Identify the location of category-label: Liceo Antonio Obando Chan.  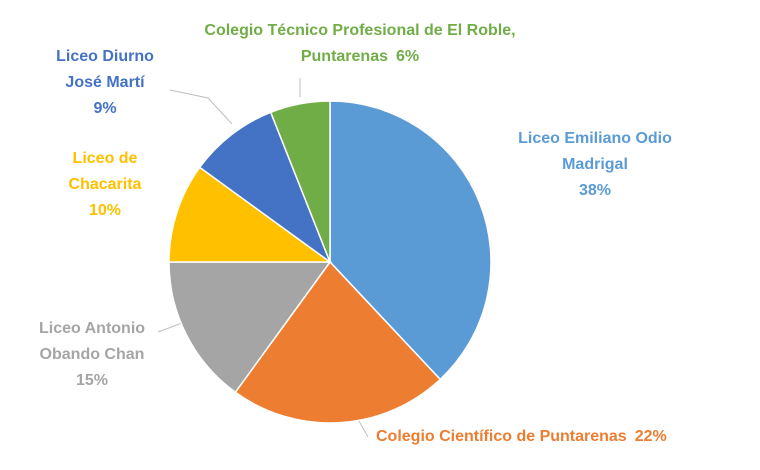
(92, 341).